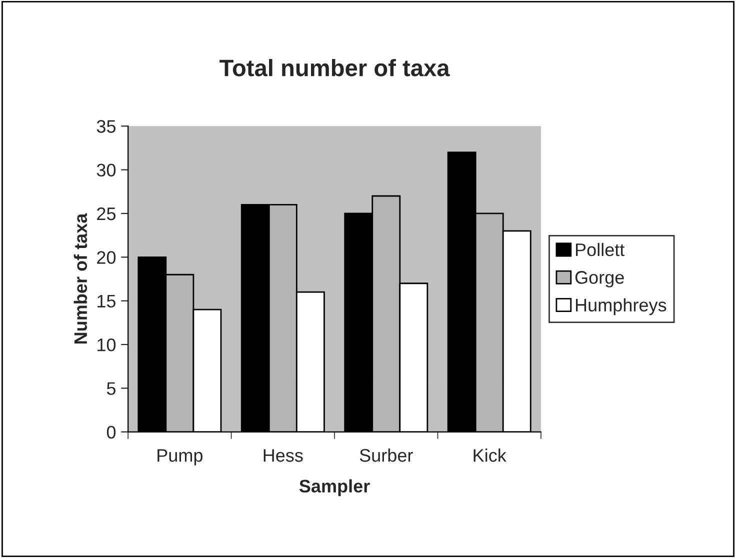  Describe the element at coordinates (107, 345) in the screenshot. I see `y-tick-label: 10` at that location.